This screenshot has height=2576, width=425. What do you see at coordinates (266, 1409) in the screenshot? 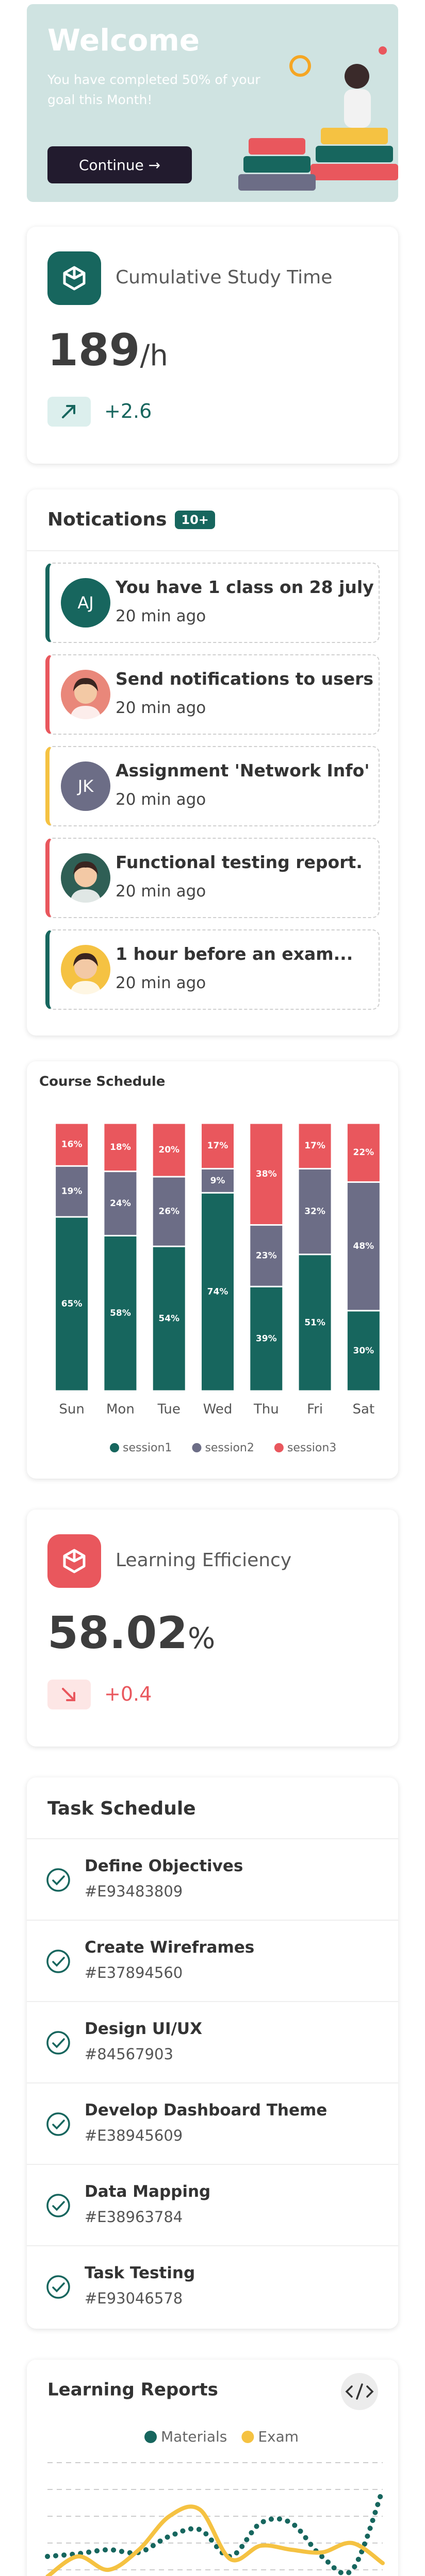
I see `x-tick-label: Thu` at bounding box center [266, 1409].